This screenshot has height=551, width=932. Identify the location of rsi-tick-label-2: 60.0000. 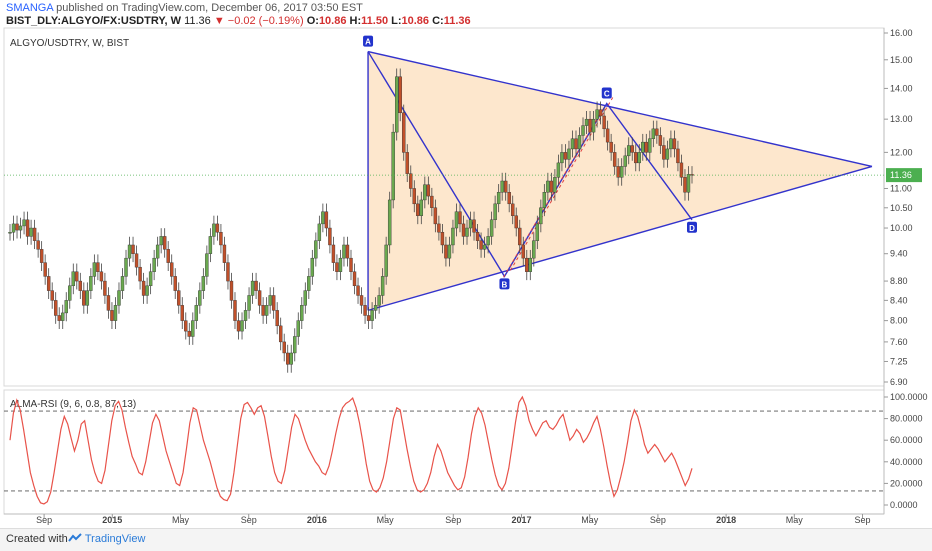
(906, 440).